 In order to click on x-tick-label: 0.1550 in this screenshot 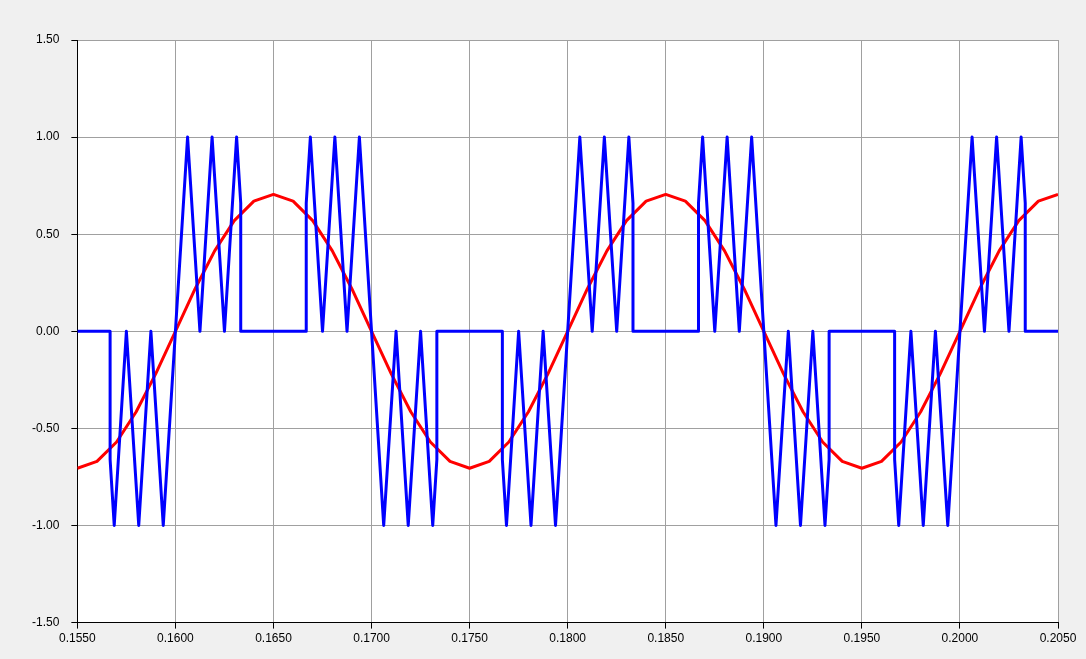, I will do `click(78, 638)`.